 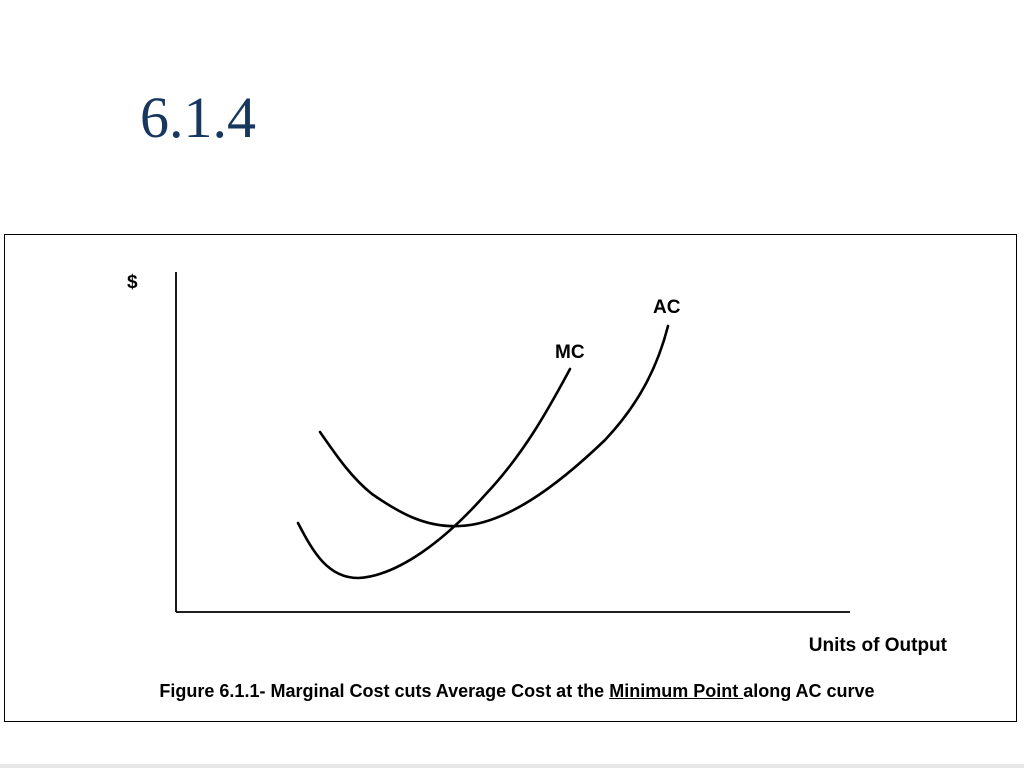 I want to click on slide-title: 6.1.4, so click(x=198, y=117).